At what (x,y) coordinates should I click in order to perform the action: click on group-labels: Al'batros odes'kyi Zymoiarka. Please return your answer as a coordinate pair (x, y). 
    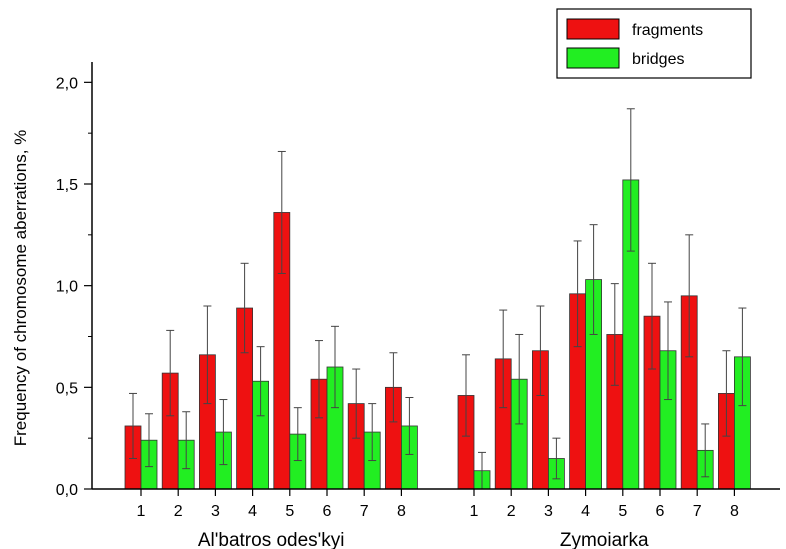
    Looking at the image, I should click on (423, 539).